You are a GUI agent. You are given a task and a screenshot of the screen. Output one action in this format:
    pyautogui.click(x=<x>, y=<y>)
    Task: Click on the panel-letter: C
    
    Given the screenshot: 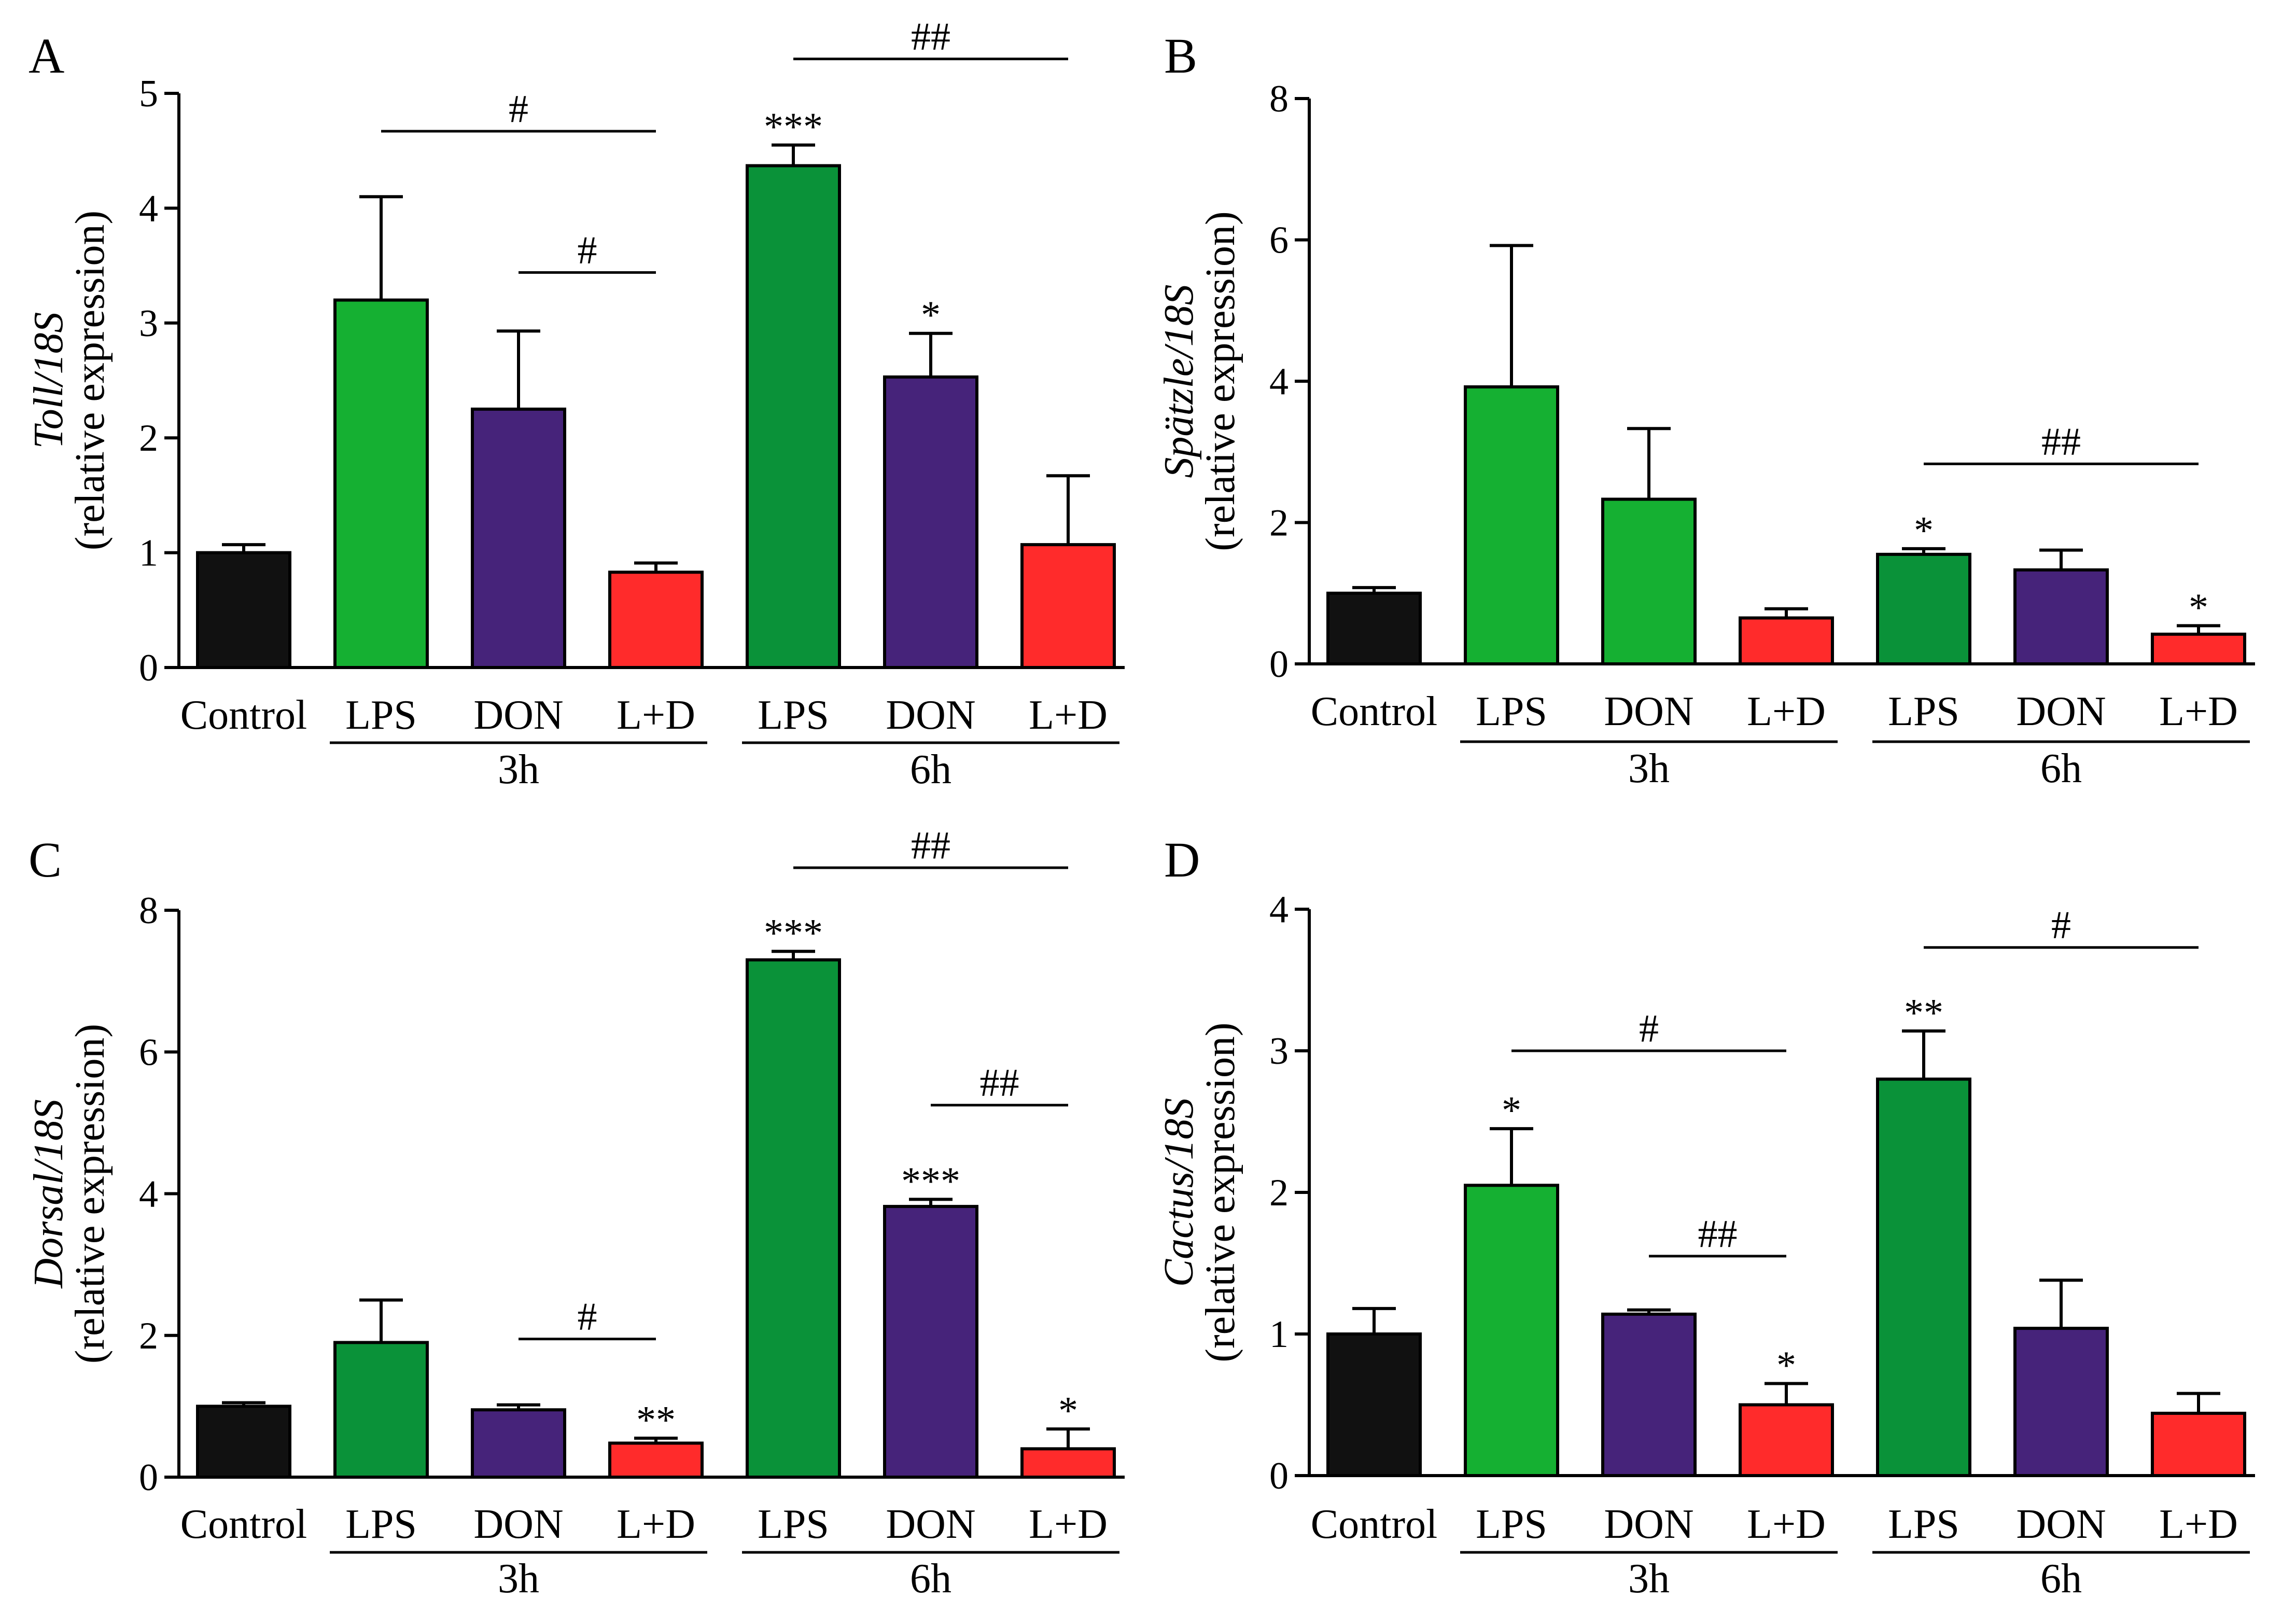 What is the action you would take?
    pyautogui.click(x=45, y=860)
    